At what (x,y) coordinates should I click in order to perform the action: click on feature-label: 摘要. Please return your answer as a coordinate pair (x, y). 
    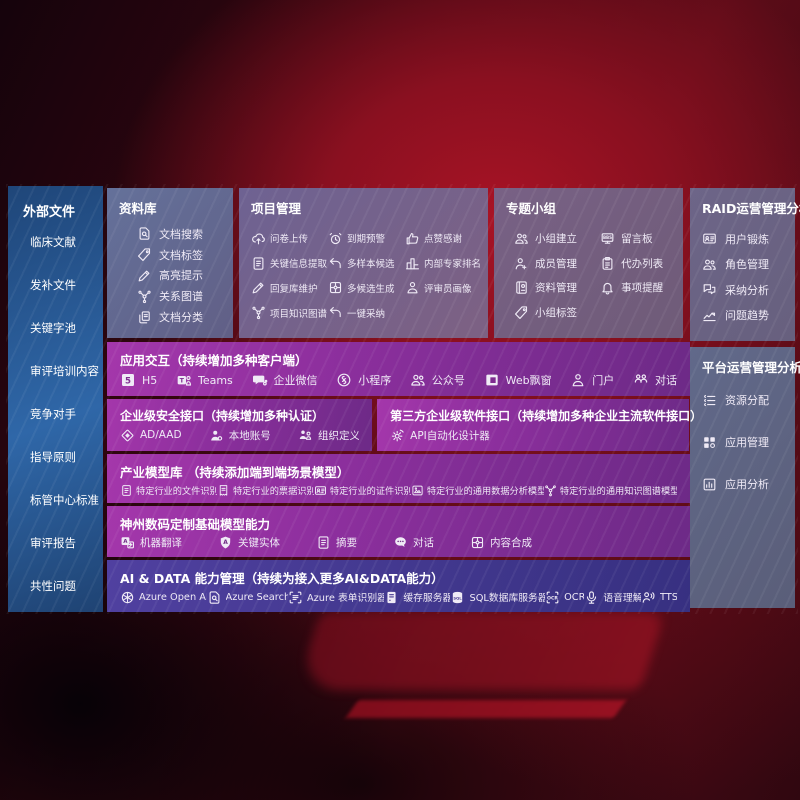
    Looking at the image, I should click on (346, 543).